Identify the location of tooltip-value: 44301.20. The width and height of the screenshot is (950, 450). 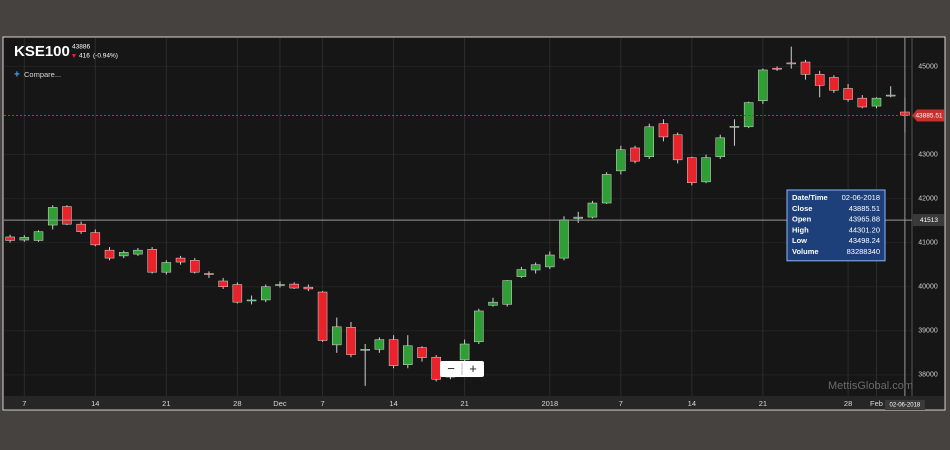
(864, 229).